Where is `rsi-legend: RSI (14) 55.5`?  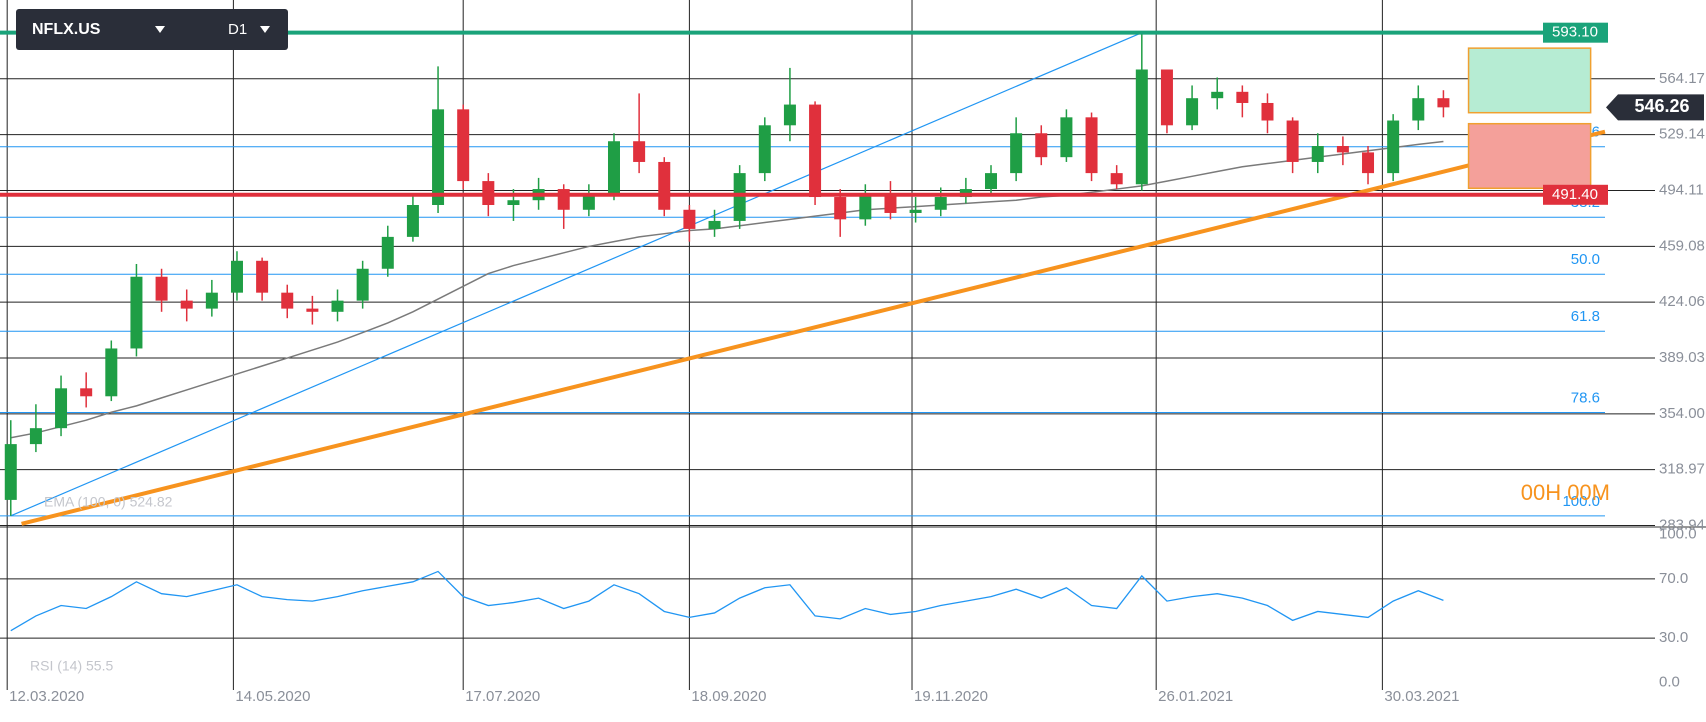
rsi-legend: RSI (14) 55.5 is located at coordinates (71, 666).